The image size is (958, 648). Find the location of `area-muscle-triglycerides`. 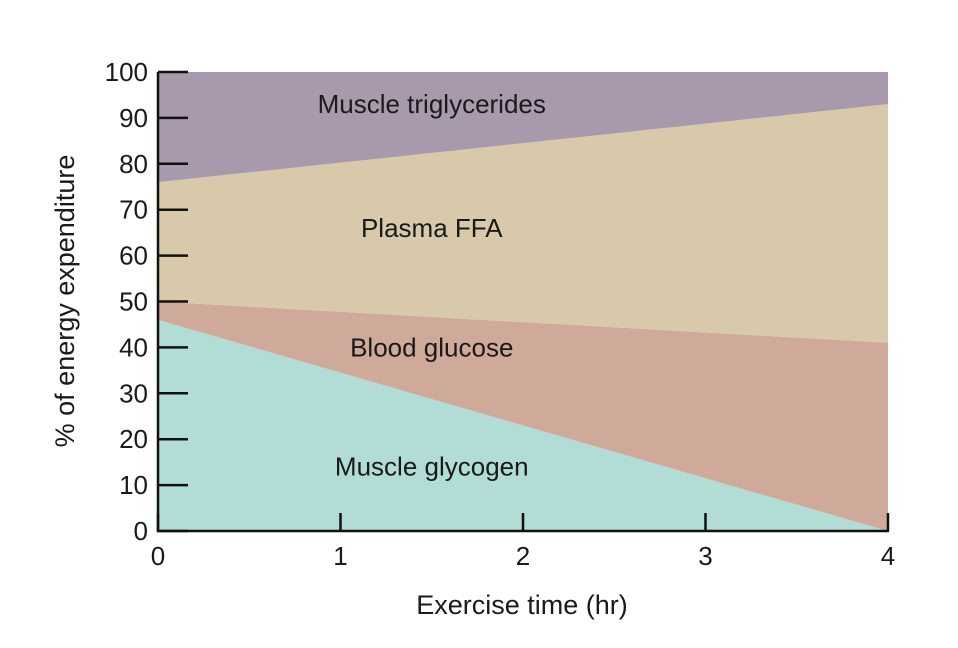

area-muscle-triglycerides is located at coordinates (523, 127).